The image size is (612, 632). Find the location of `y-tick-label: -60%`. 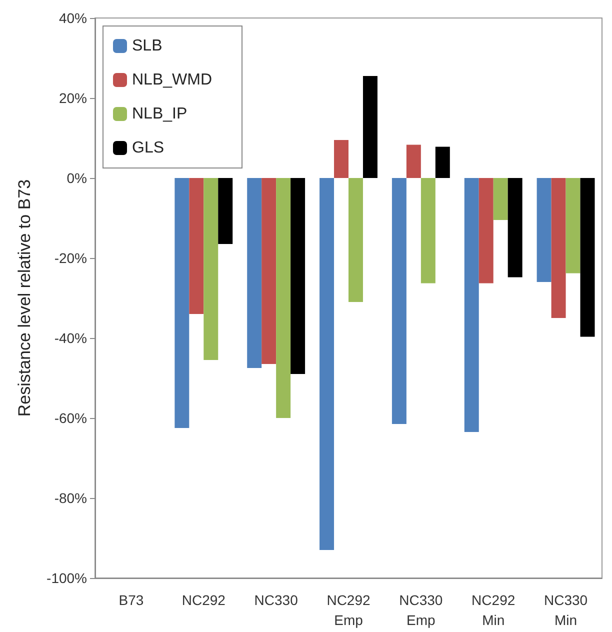

y-tick-label: -60% is located at coordinates (70, 418).